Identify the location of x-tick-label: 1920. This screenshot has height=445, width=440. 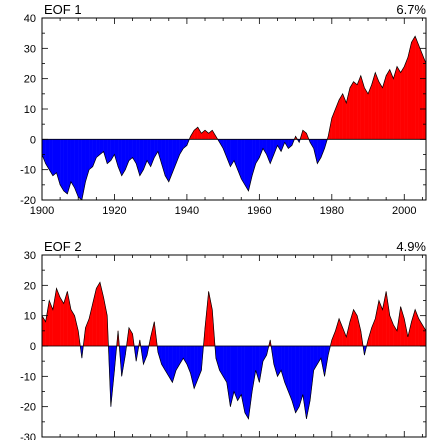
(114, 211).